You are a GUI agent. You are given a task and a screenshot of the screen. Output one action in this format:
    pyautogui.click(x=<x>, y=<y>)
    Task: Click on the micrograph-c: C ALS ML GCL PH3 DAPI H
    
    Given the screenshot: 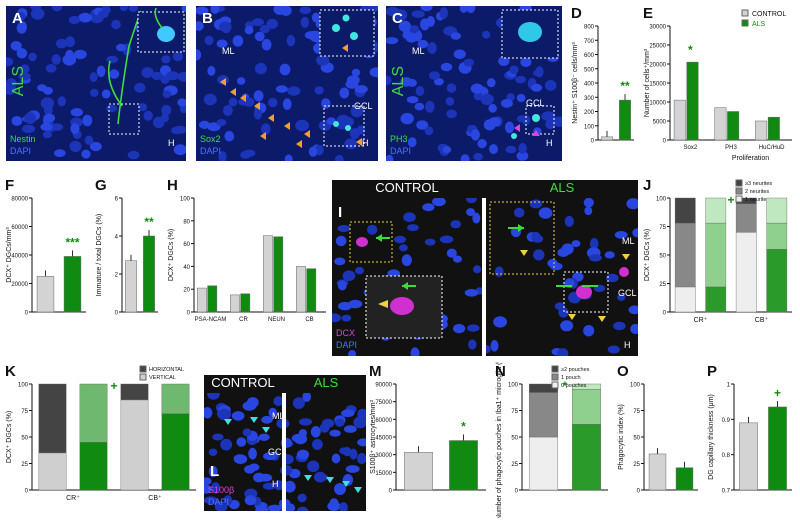 What is the action you would take?
    pyautogui.click(x=474, y=83)
    